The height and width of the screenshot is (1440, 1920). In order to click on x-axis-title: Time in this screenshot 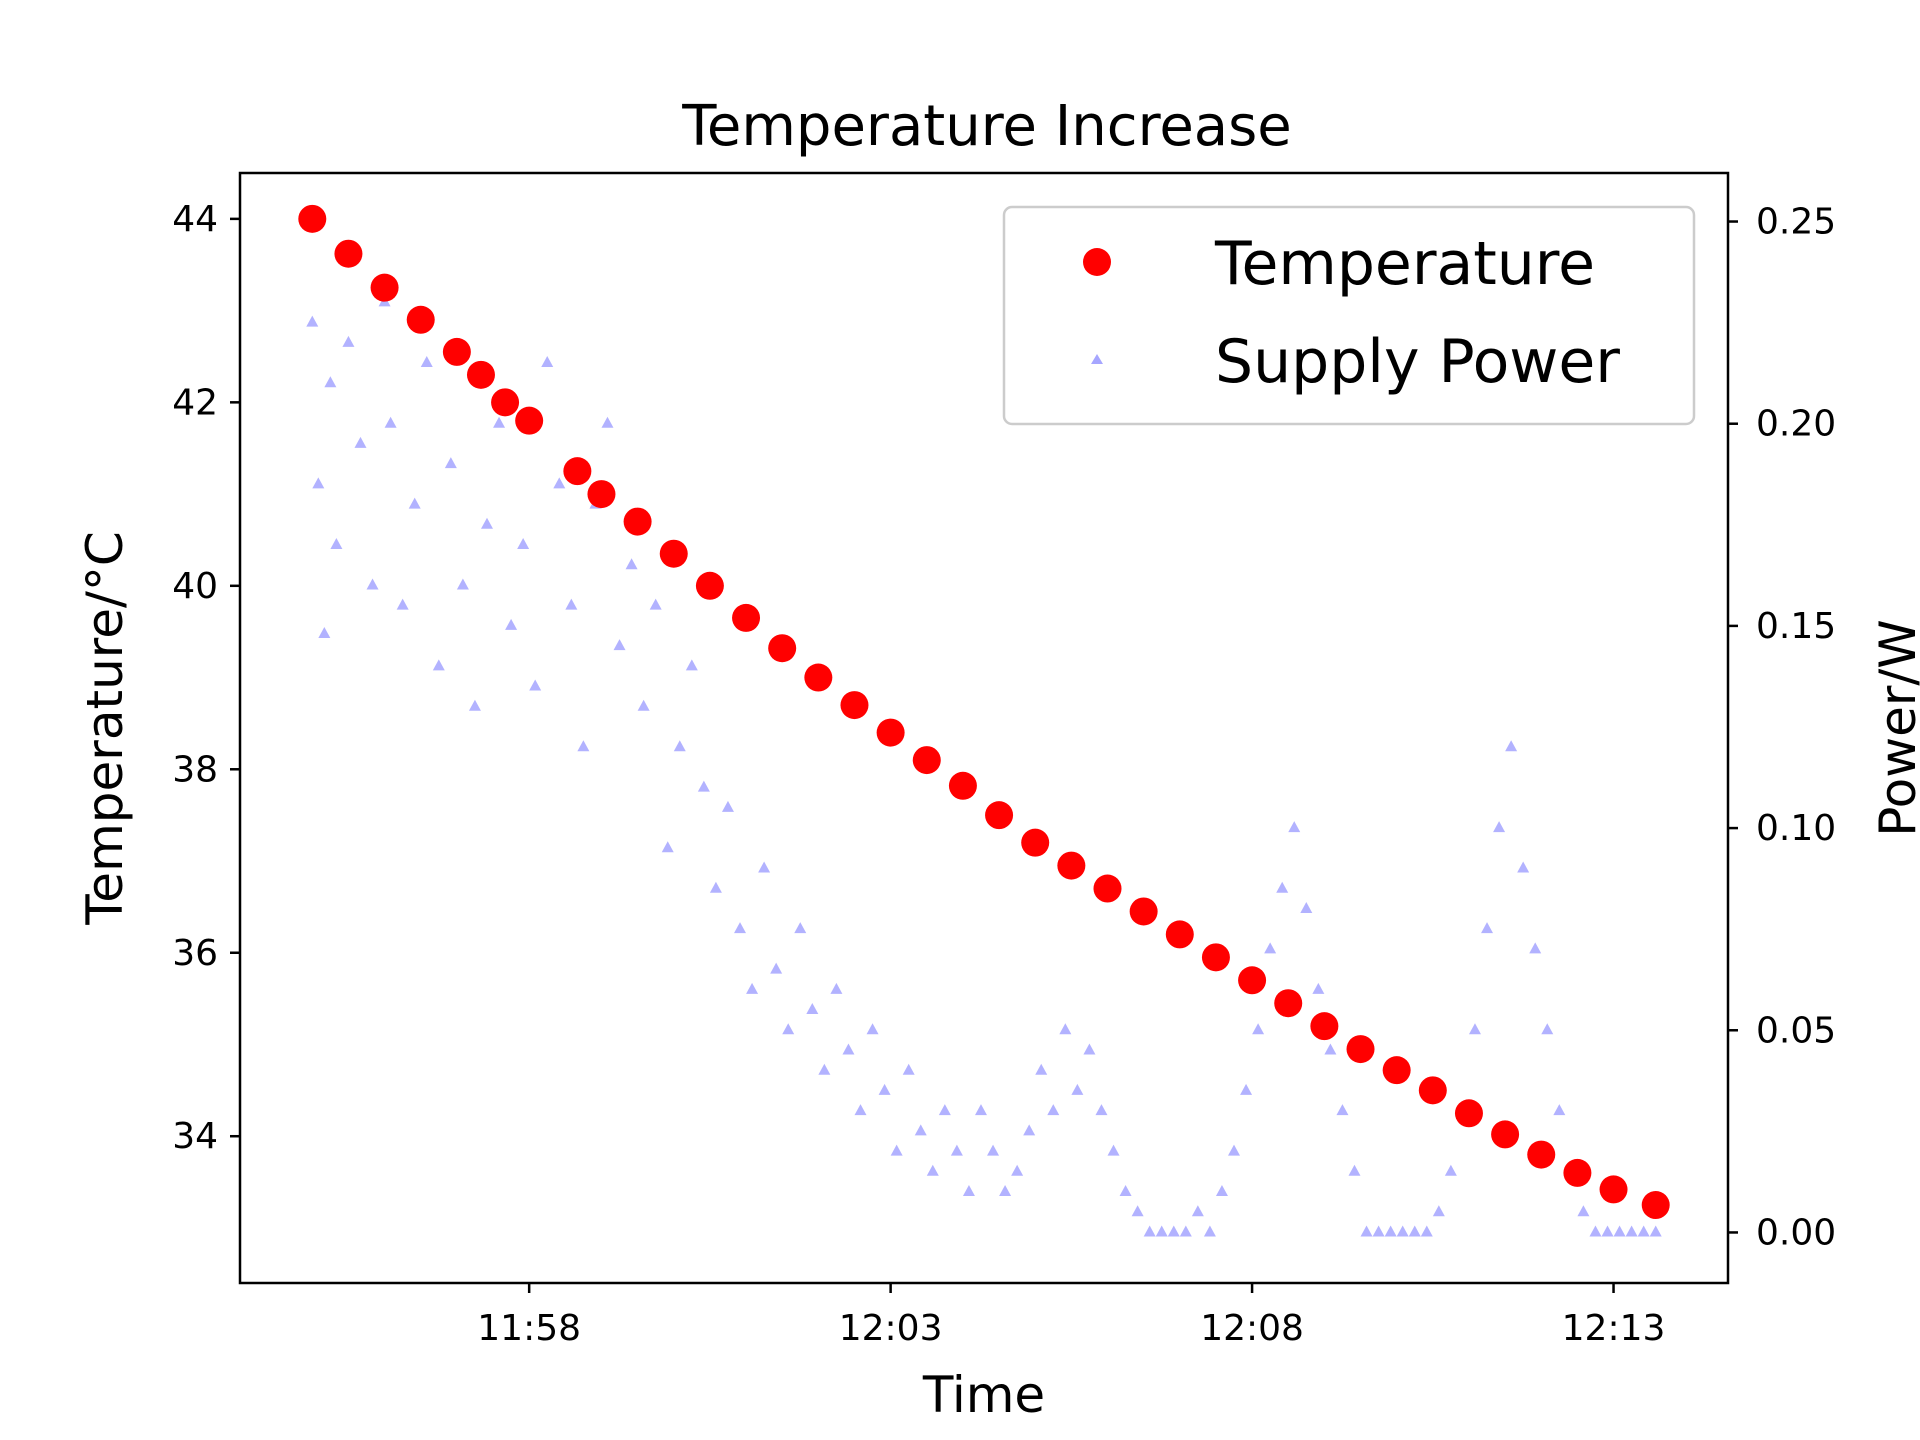, I will do `click(983, 1395)`.